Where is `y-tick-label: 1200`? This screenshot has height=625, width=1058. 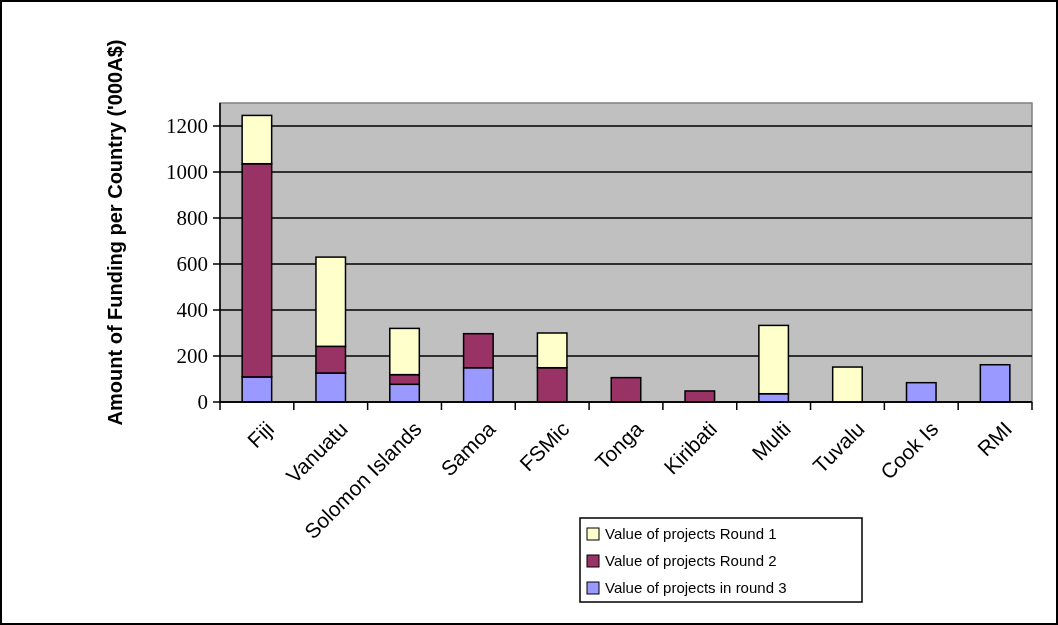 y-tick-label: 1200 is located at coordinates (187, 126).